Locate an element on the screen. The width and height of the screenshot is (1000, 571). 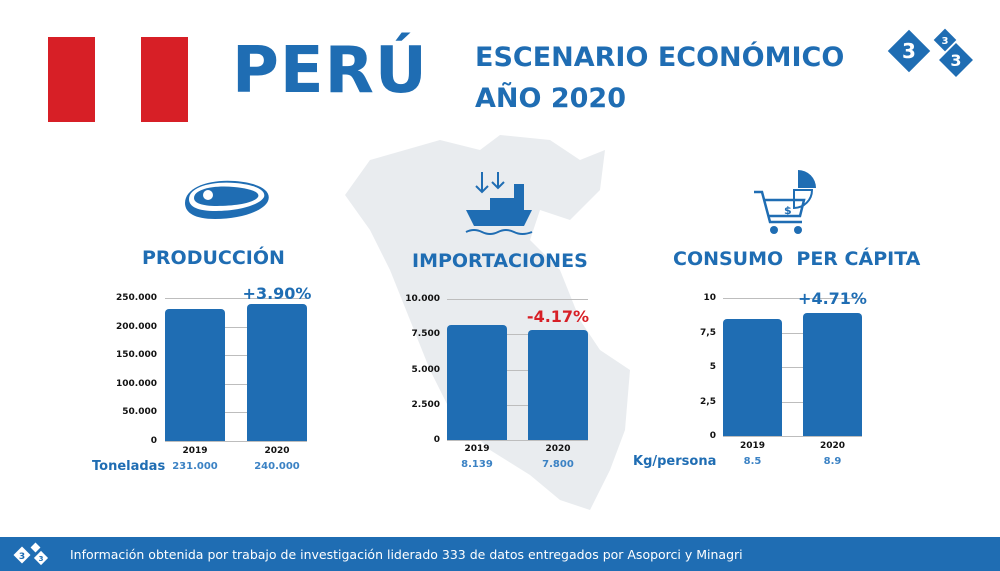
unit-label: Toneladas is located at coordinates (129, 466).